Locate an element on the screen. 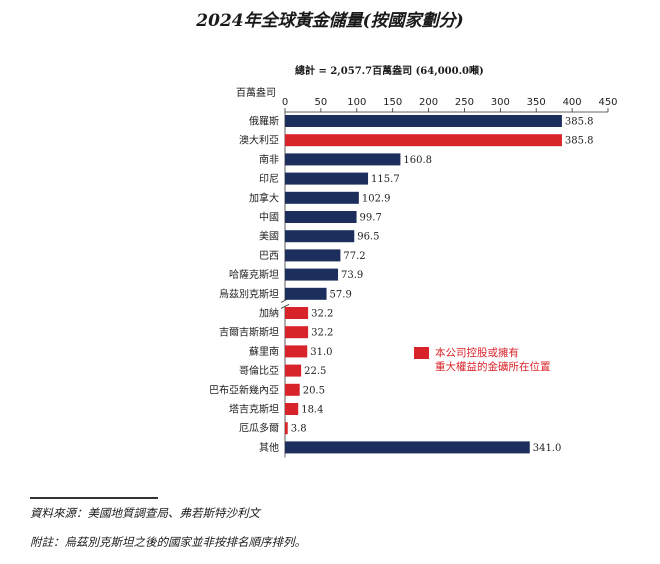  category-label: 烏茲別克斯坦 is located at coordinates (249, 293).